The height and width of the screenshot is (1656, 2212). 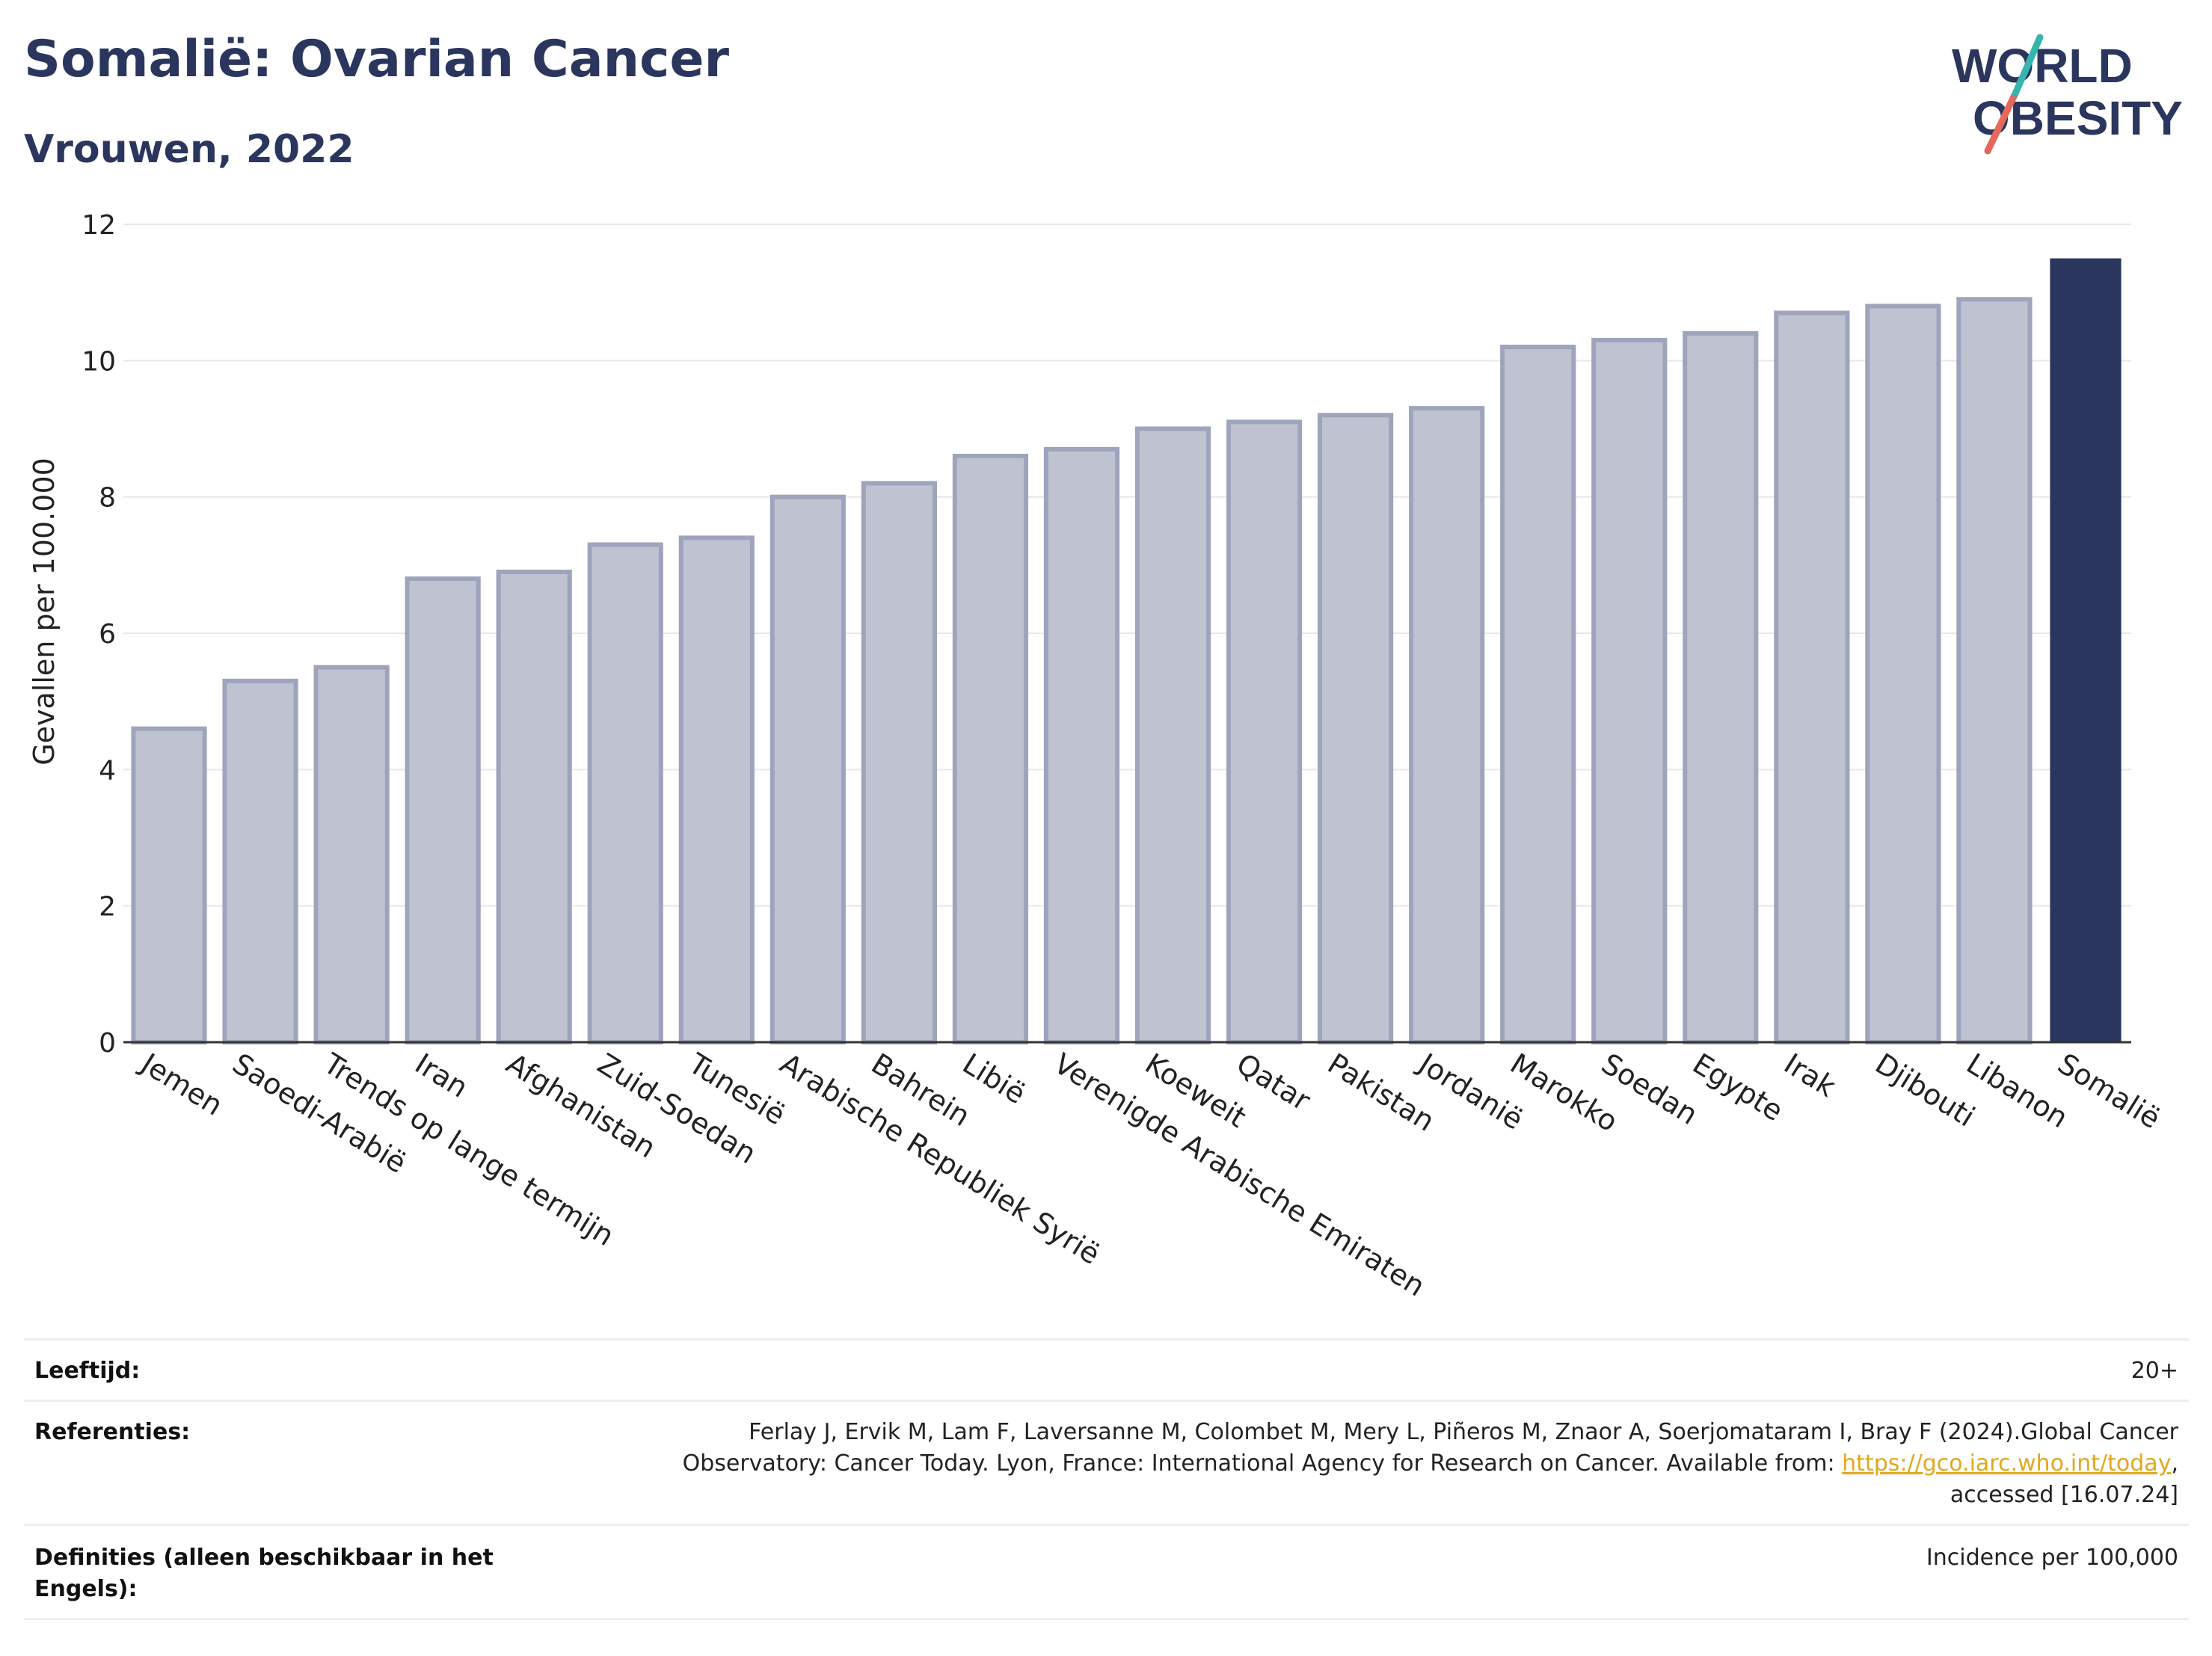 What do you see at coordinates (107, 770) in the screenshot?
I see `y-tick-label: 4` at bounding box center [107, 770].